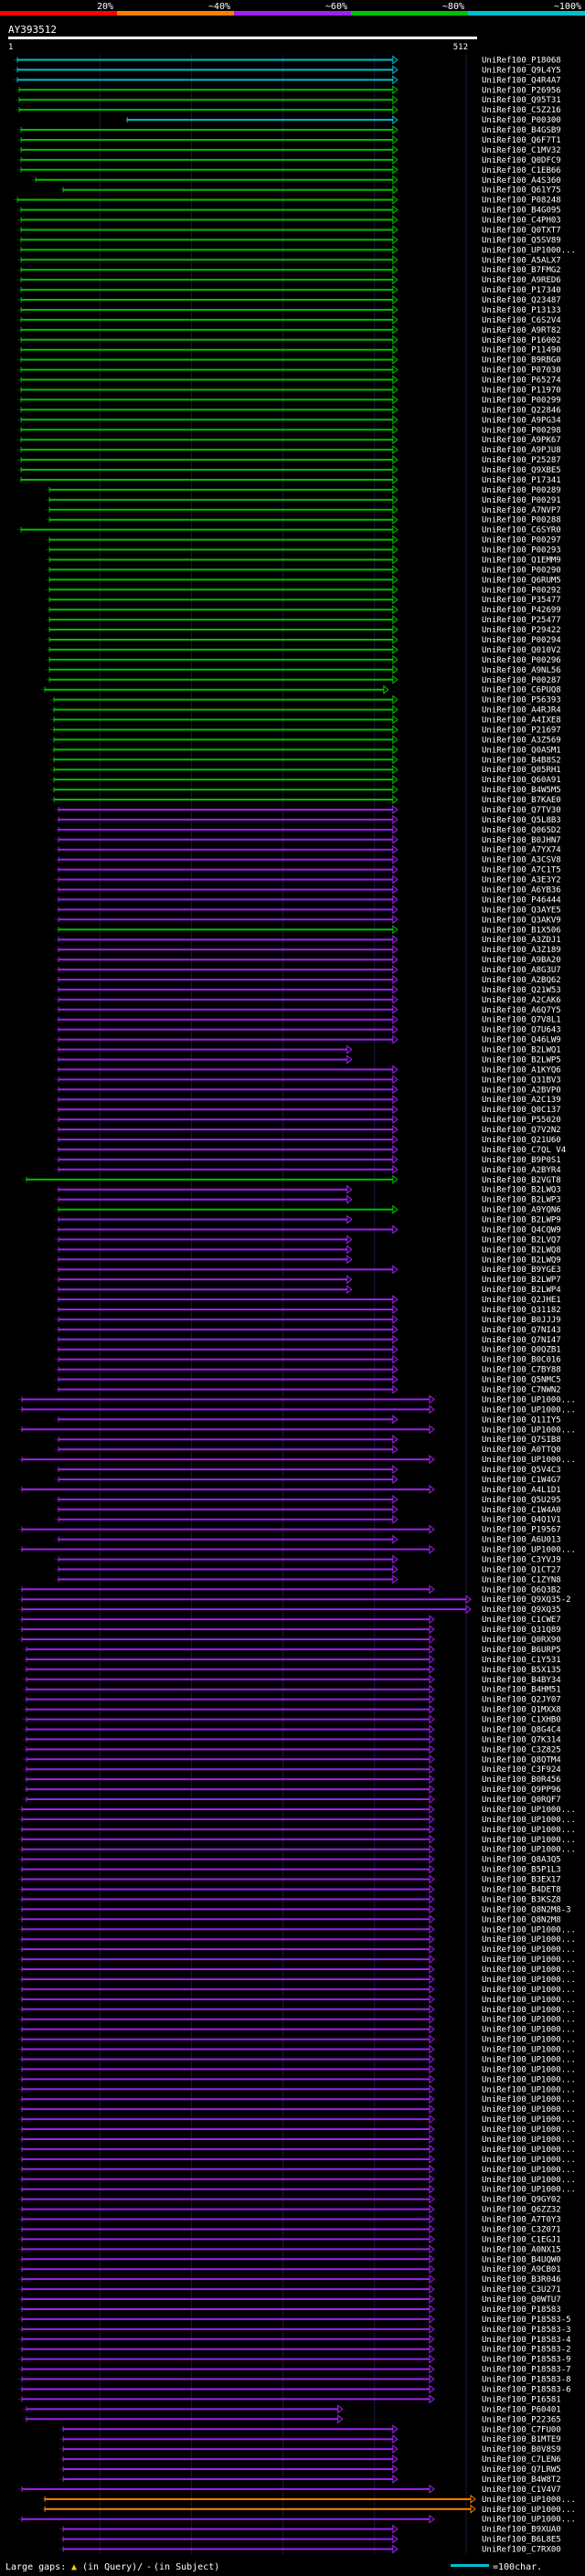 The image size is (585, 2576). What do you see at coordinates (521, 830) in the screenshot?
I see `hit-label: UniRef100_Q065D2` at bounding box center [521, 830].